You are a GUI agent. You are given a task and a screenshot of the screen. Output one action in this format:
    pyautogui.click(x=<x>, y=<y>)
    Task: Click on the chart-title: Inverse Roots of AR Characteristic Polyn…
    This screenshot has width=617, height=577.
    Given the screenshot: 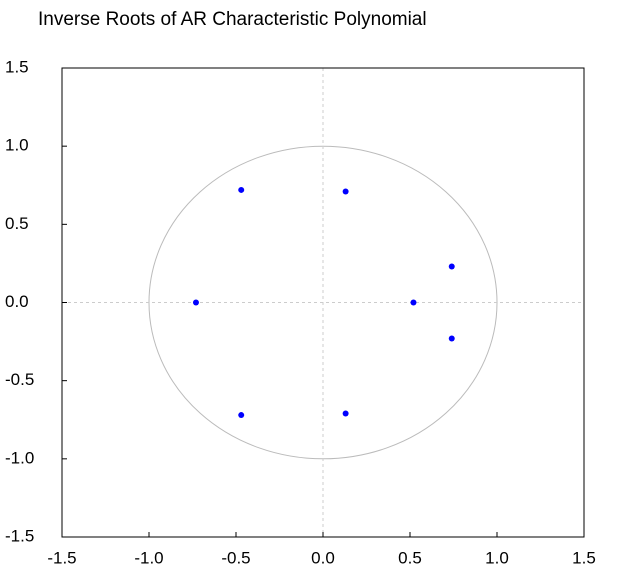 What is the action you would take?
    pyautogui.click(x=232, y=19)
    